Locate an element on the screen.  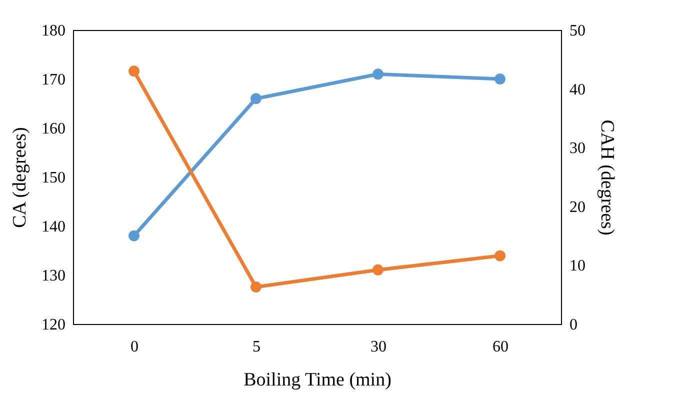
y2-tick-label: 20 is located at coordinates (578, 207).